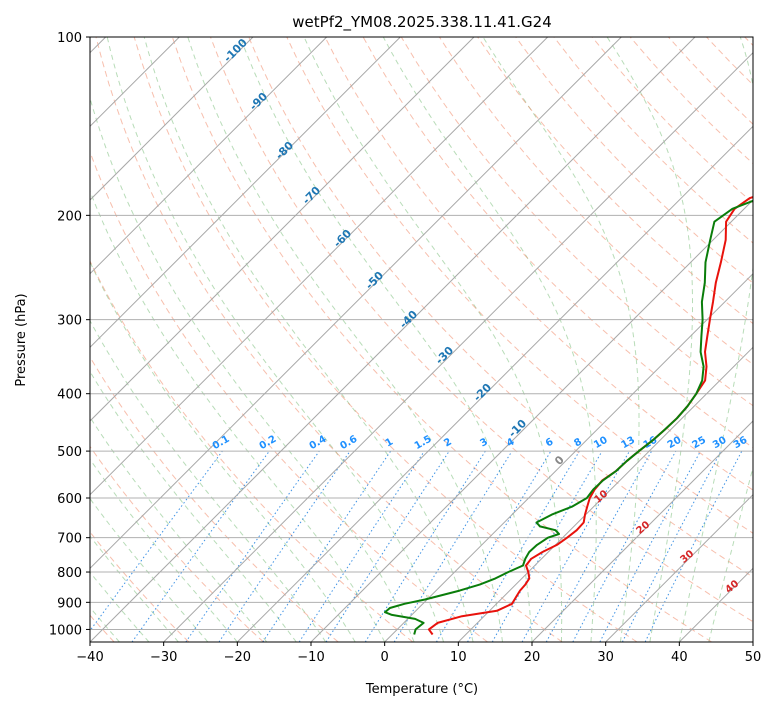  Describe the element at coordinates (221, 443) in the screenshot. I see `mixing-ratio-label: 0.1` at that location.